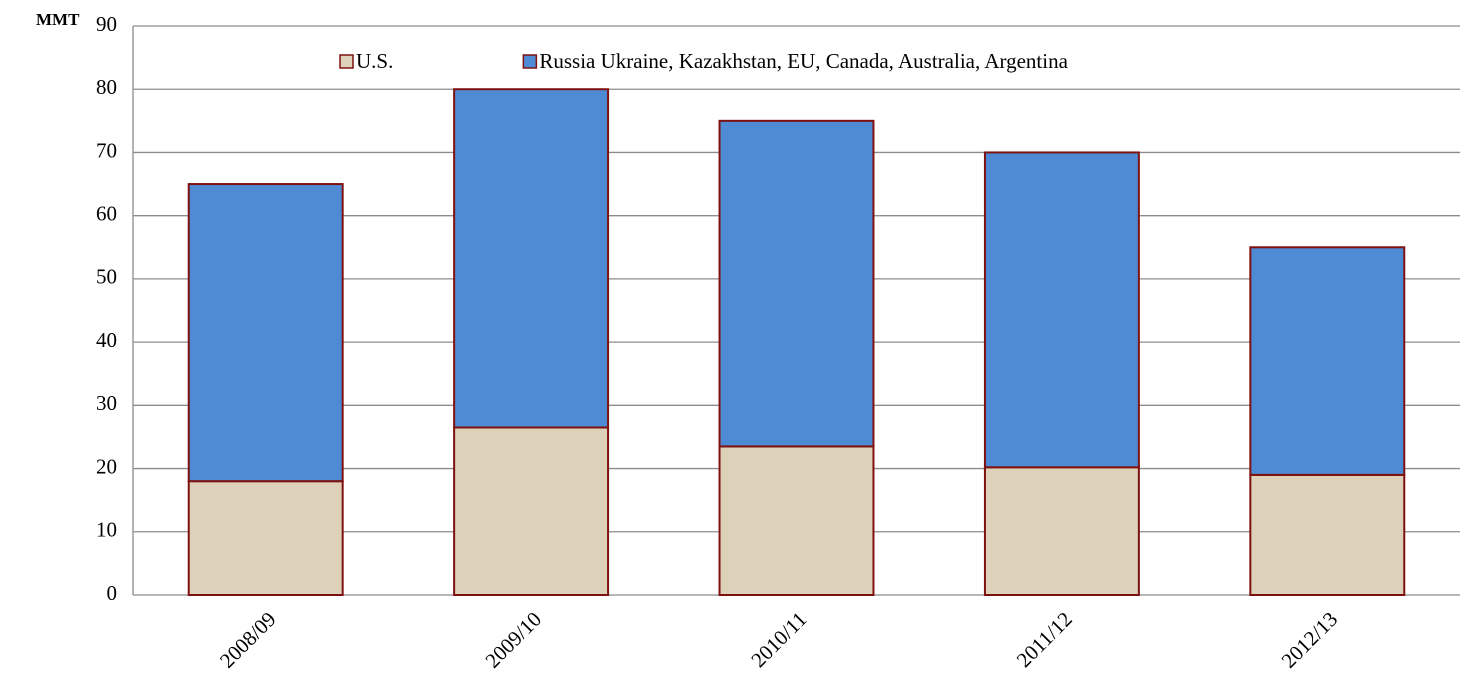 The height and width of the screenshot is (688, 1468). Describe the element at coordinates (778, 639) in the screenshot. I see `x-tick-label: 2010/11` at that location.